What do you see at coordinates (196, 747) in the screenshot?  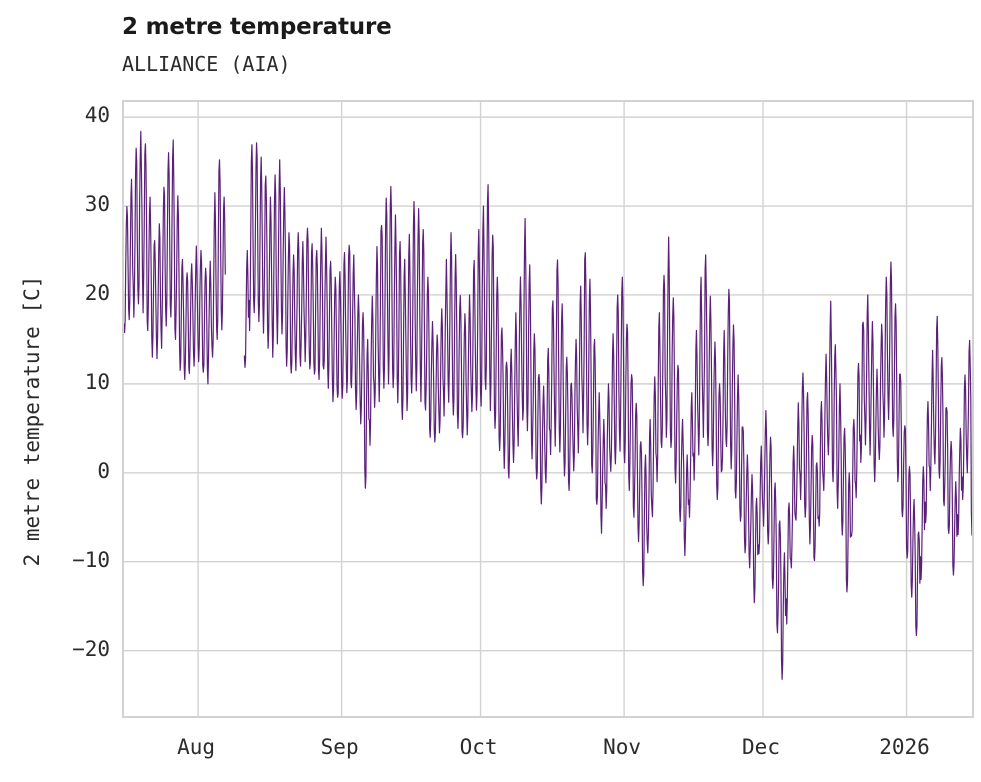 I see `x-tick-label: Aug` at bounding box center [196, 747].